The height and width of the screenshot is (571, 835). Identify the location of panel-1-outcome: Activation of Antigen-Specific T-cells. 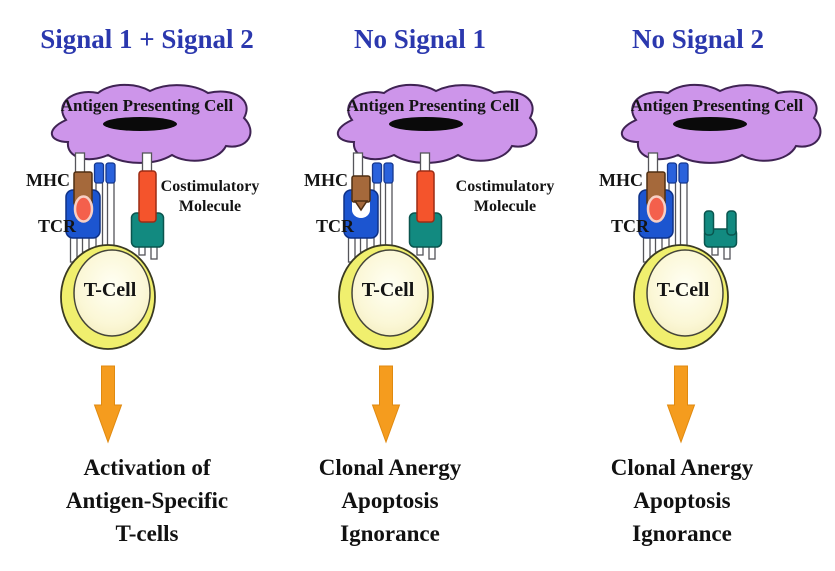
(147, 500).